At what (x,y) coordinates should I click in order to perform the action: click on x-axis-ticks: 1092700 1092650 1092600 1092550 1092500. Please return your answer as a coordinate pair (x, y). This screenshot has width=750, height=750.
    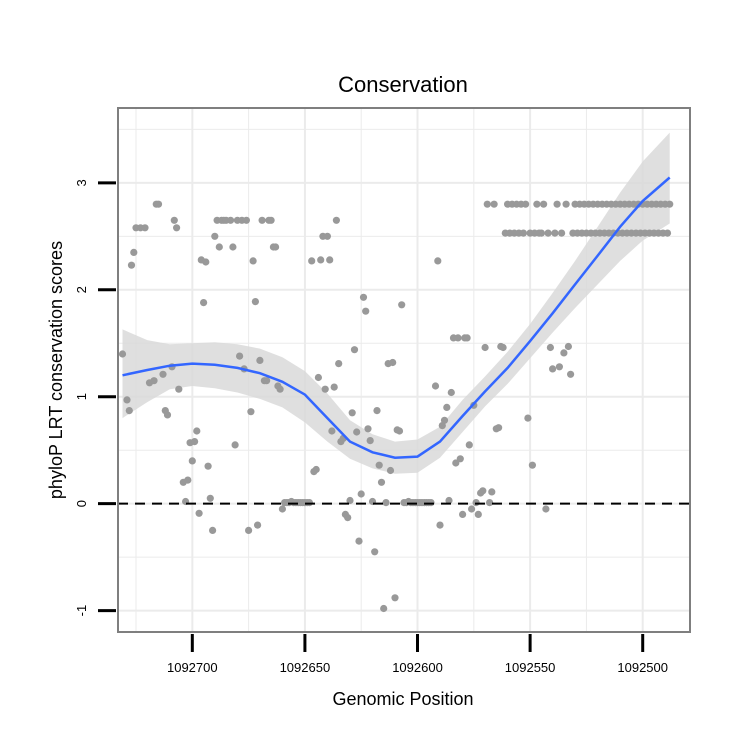
    Looking at the image, I should click on (417, 654).